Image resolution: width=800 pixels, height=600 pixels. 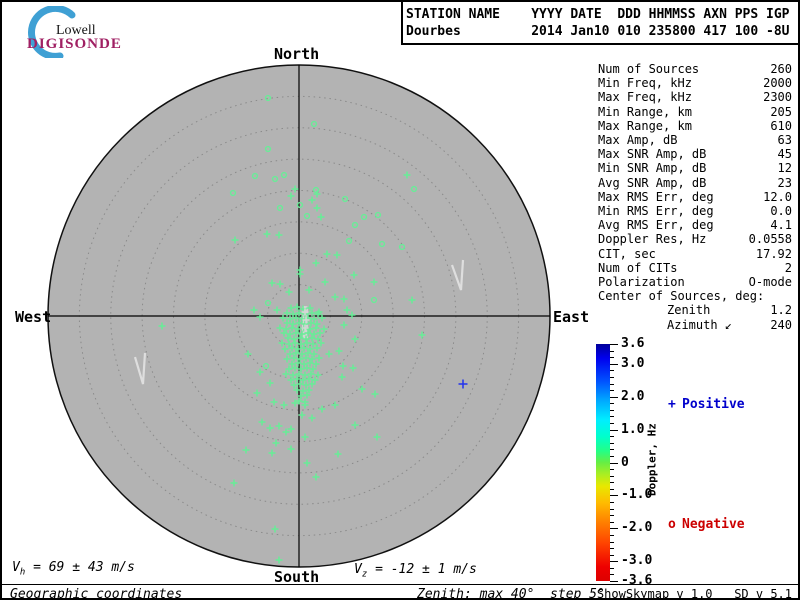 I want to click on param-row: Avg RMS Err, deg 4.1, so click(x=695, y=225).